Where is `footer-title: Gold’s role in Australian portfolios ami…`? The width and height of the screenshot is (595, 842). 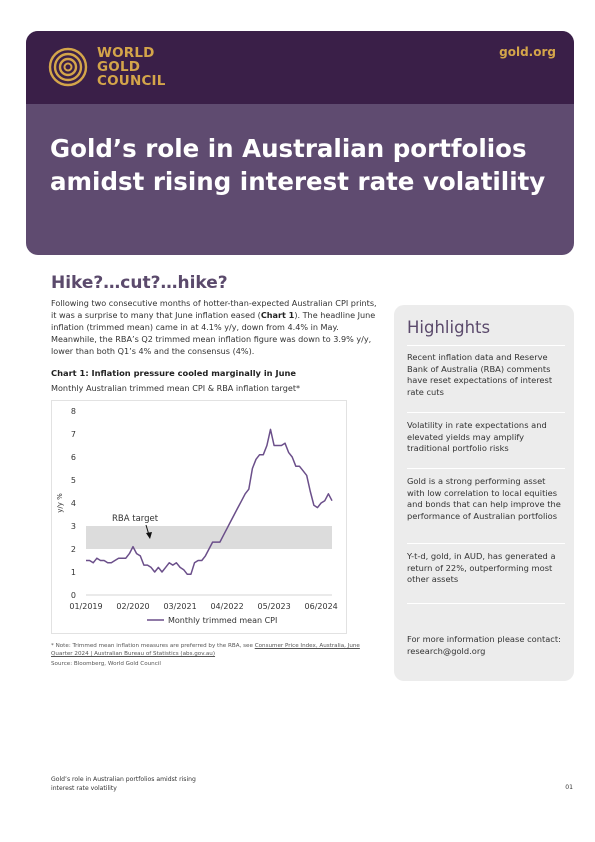 footer-title: Gold’s role in Australian portfolios ami… is located at coordinates (123, 784).